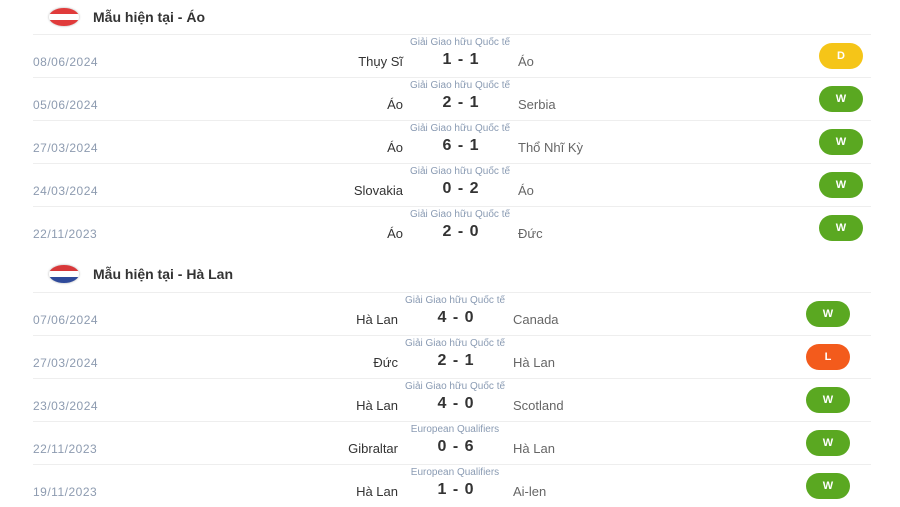 This screenshot has height=507, width=900. Describe the element at coordinates (461, 59) in the screenshot. I see `match-score: 1 - 1` at that location.